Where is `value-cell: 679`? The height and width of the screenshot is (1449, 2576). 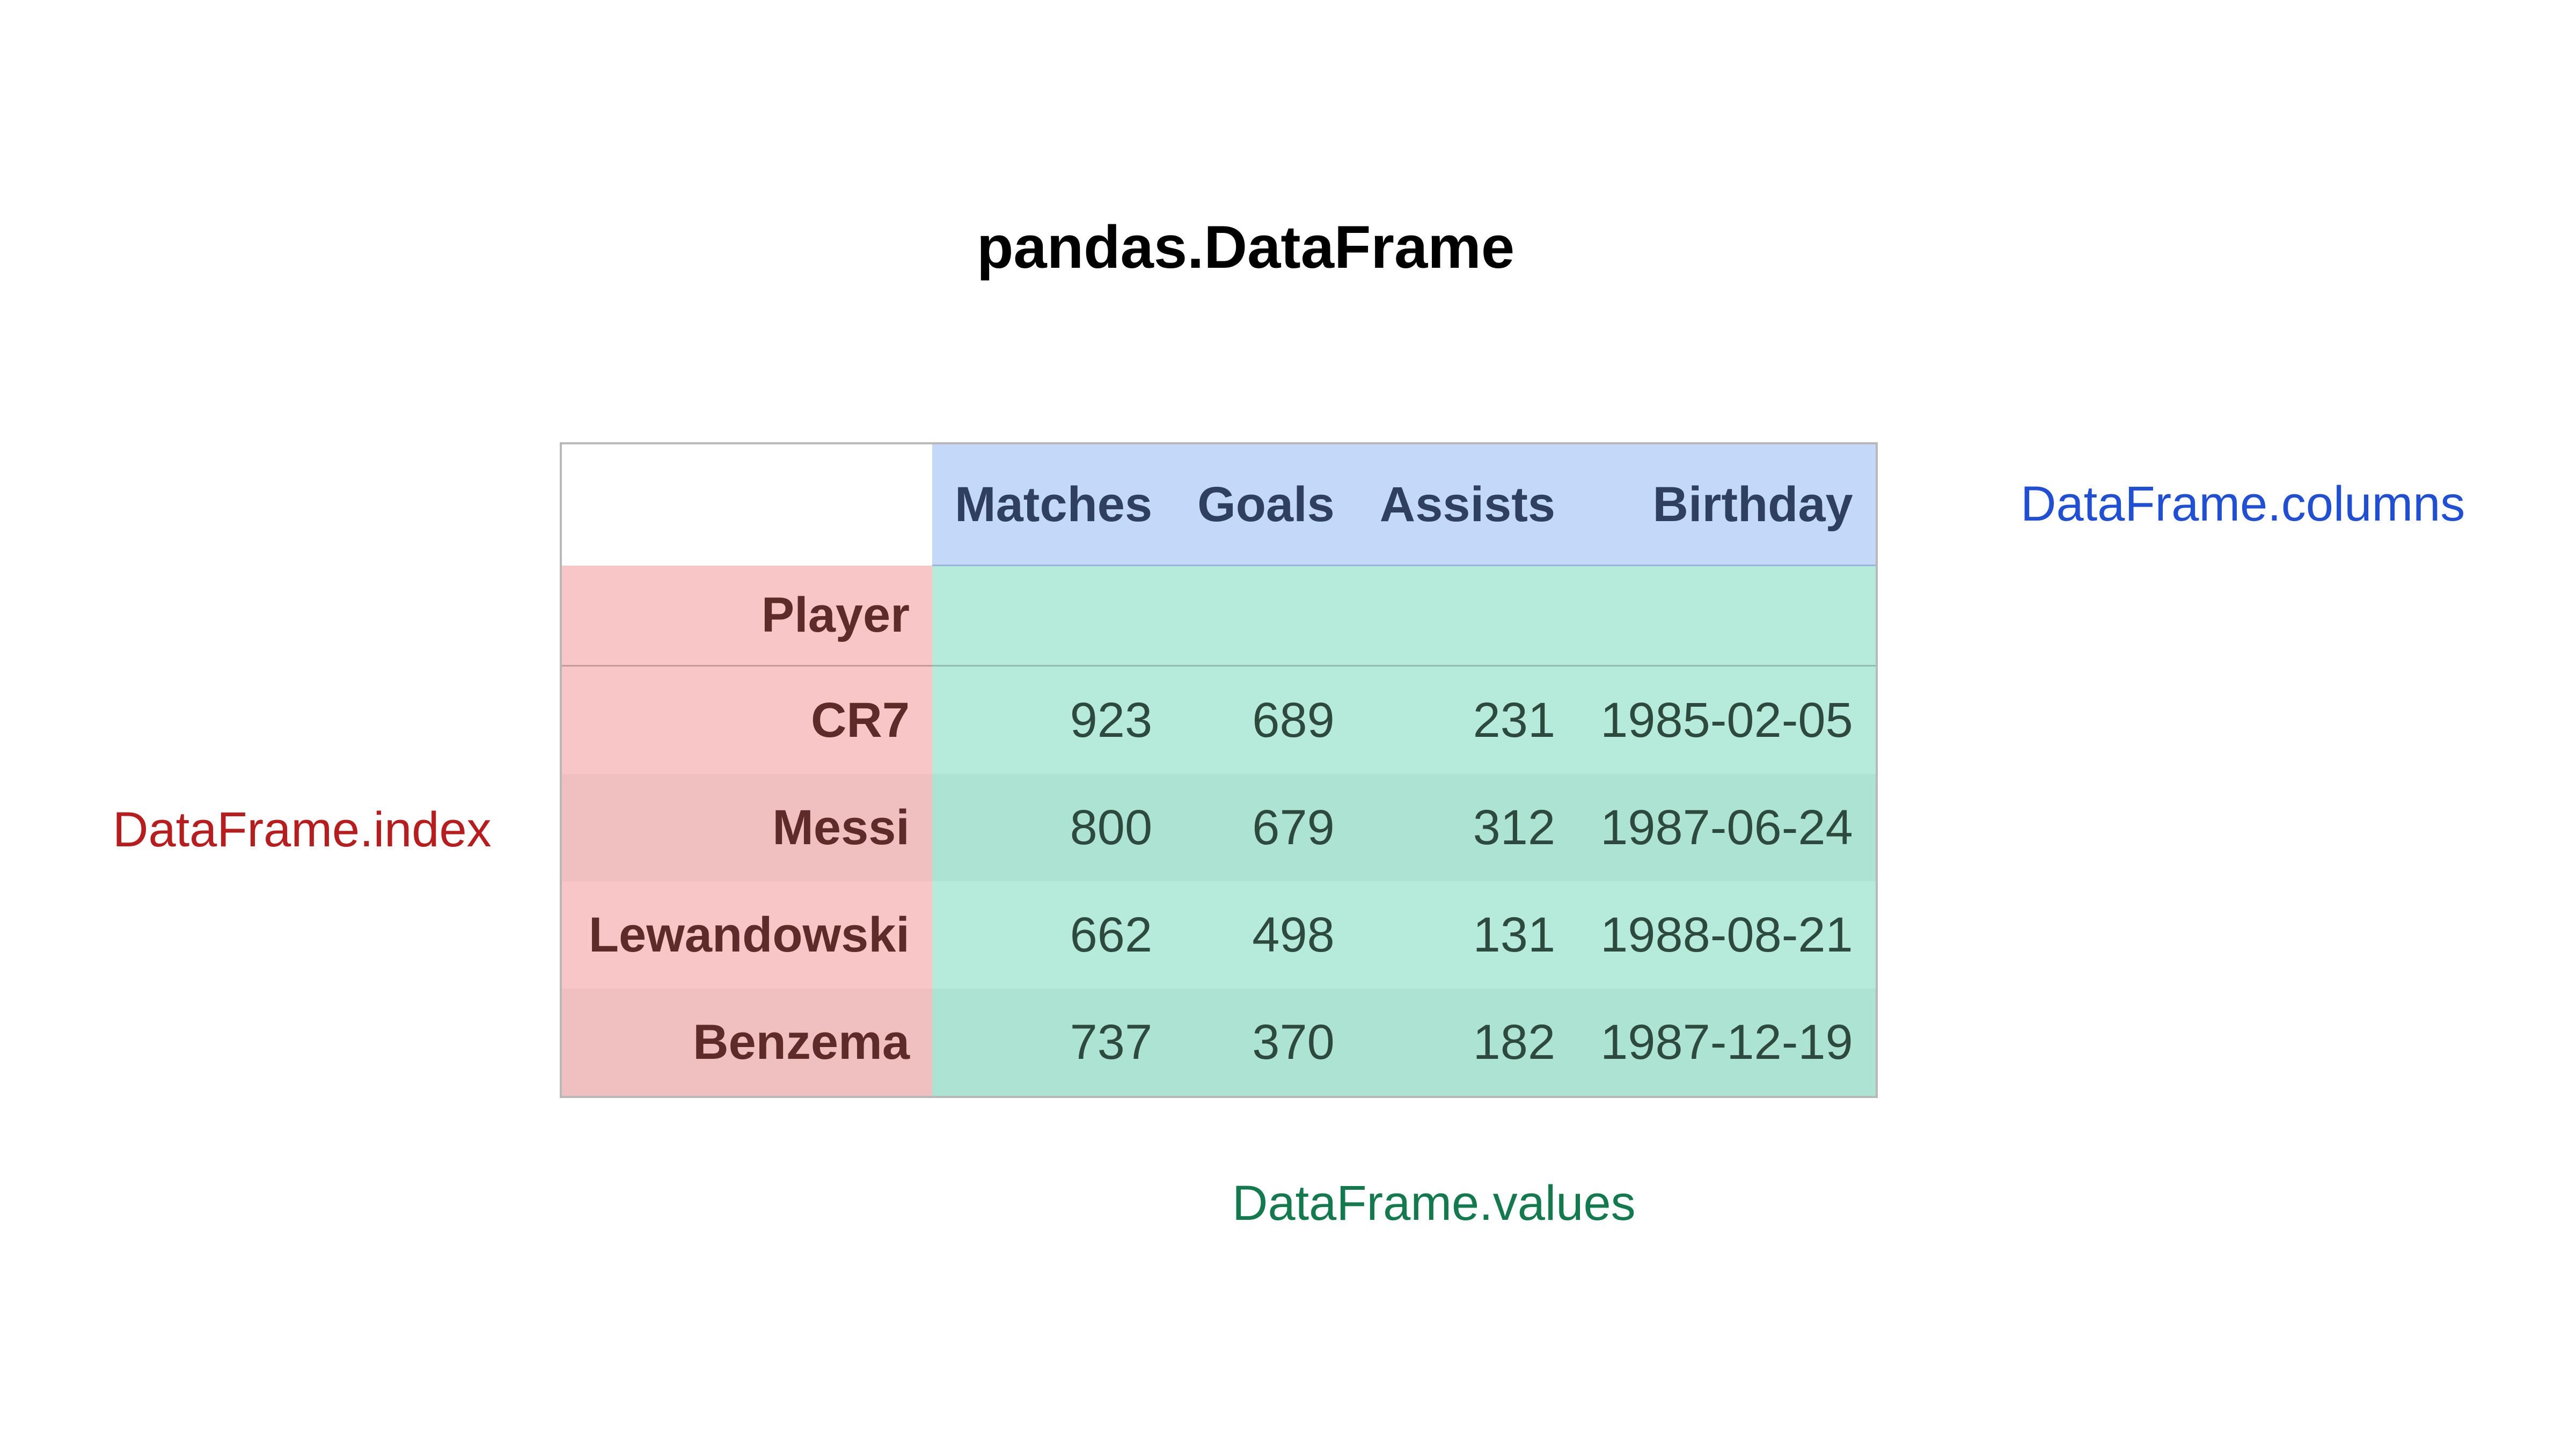
value-cell: 679 is located at coordinates (1266, 827).